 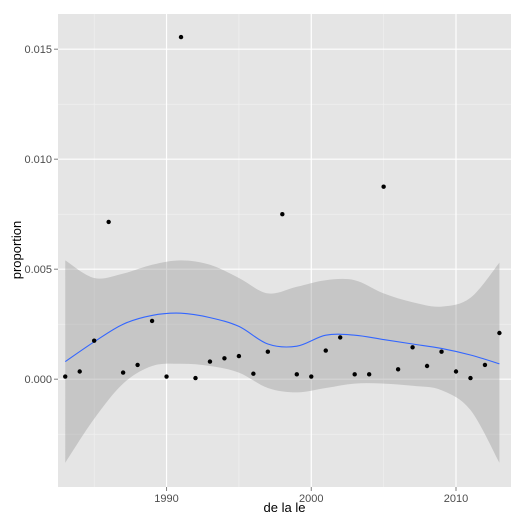 I want to click on x-tick-label: 2000, so click(x=311, y=499).